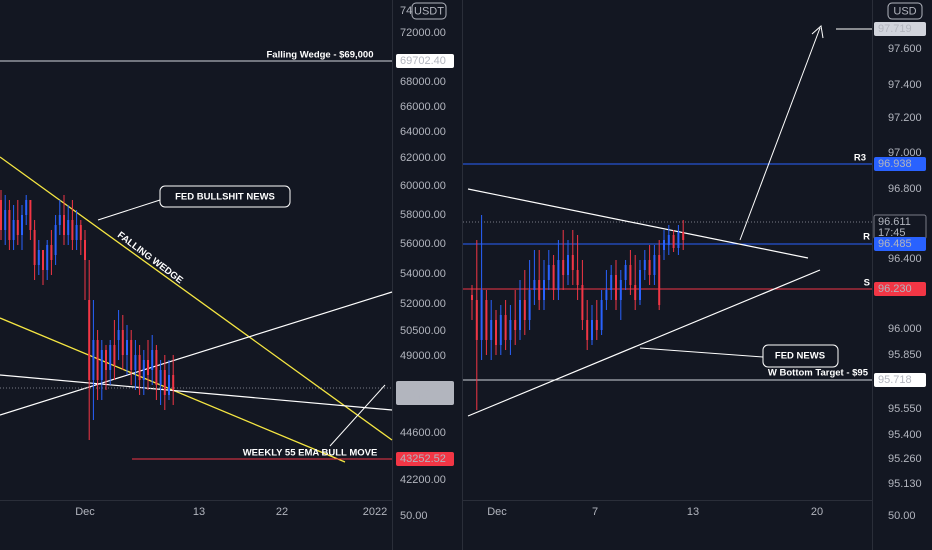 This screenshot has width=932, height=550. I want to click on price-tag-label: 97.719, so click(895, 29).